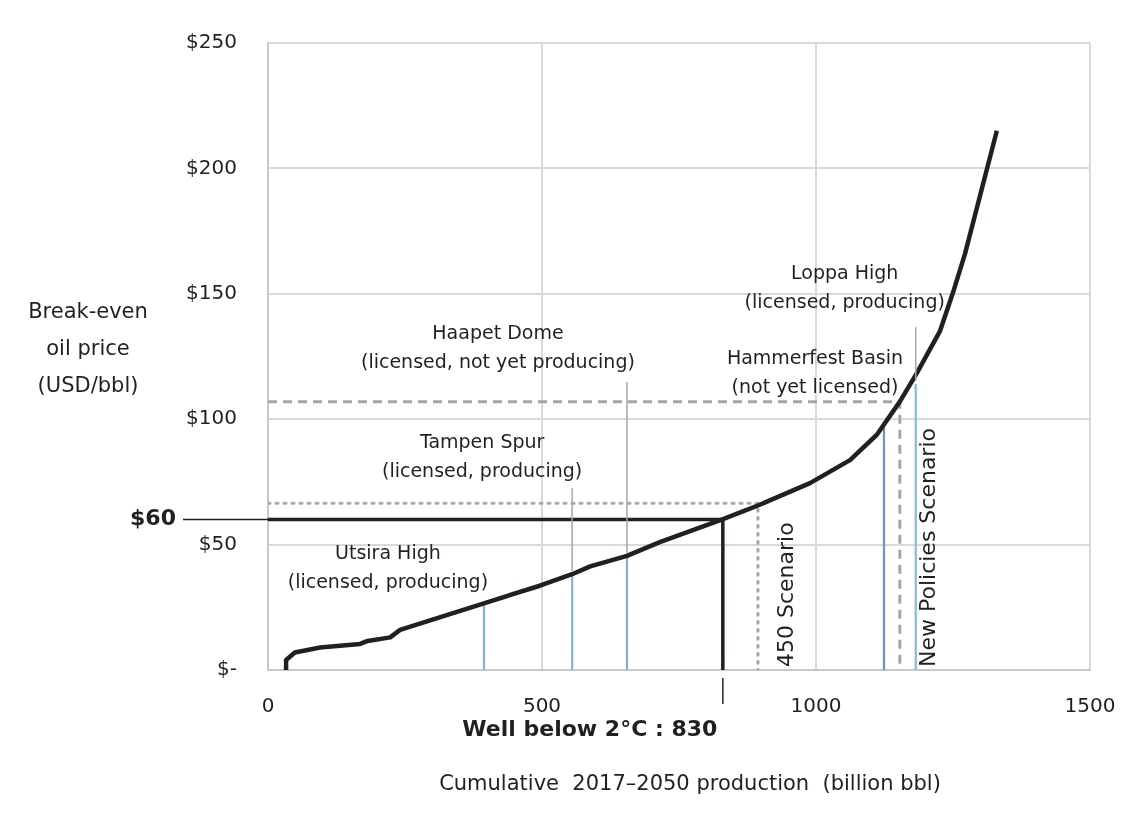 The height and width of the screenshot is (820, 1123). Describe the element at coordinates (590, 728) in the screenshot. I see `annotation: Well below 2°C : 830` at that location.